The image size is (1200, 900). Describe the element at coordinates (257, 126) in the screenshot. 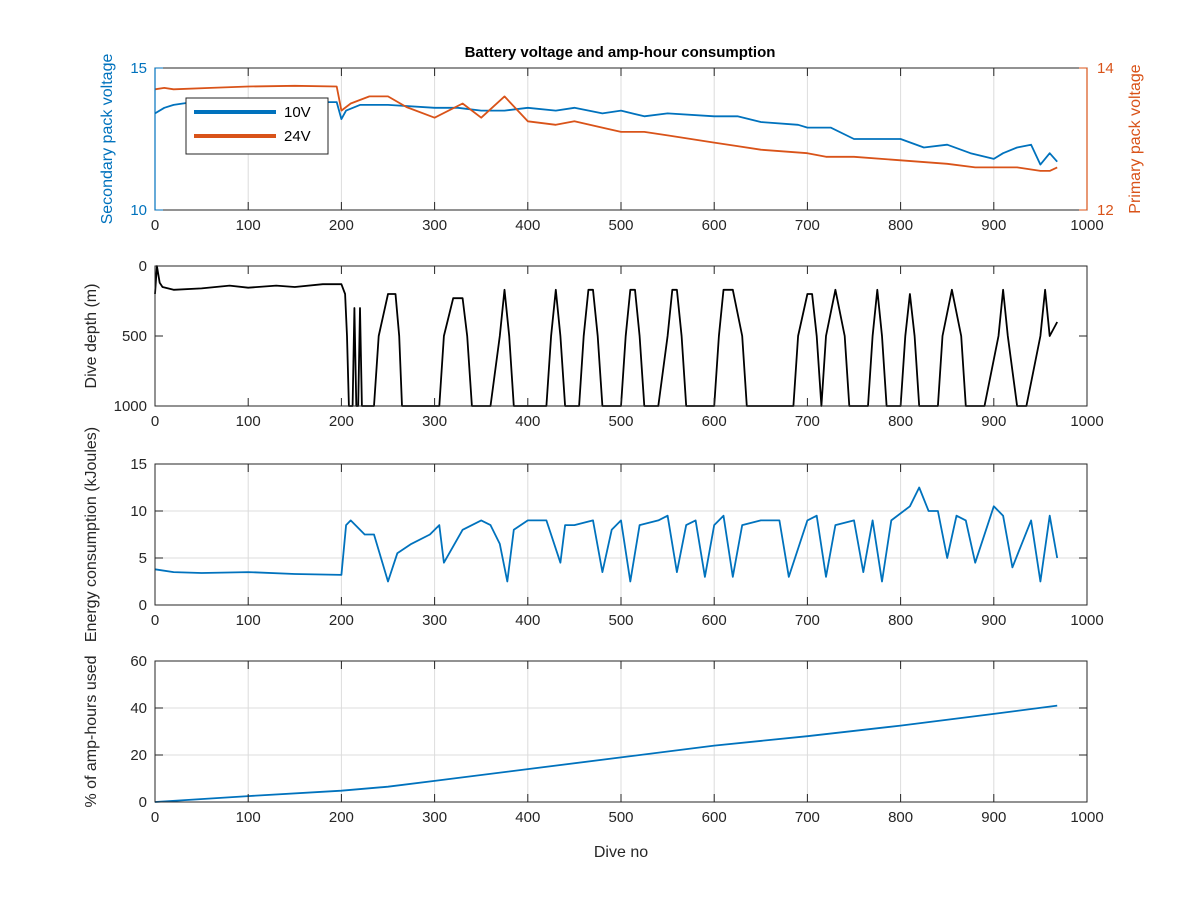

I see `legend-box` at that location.